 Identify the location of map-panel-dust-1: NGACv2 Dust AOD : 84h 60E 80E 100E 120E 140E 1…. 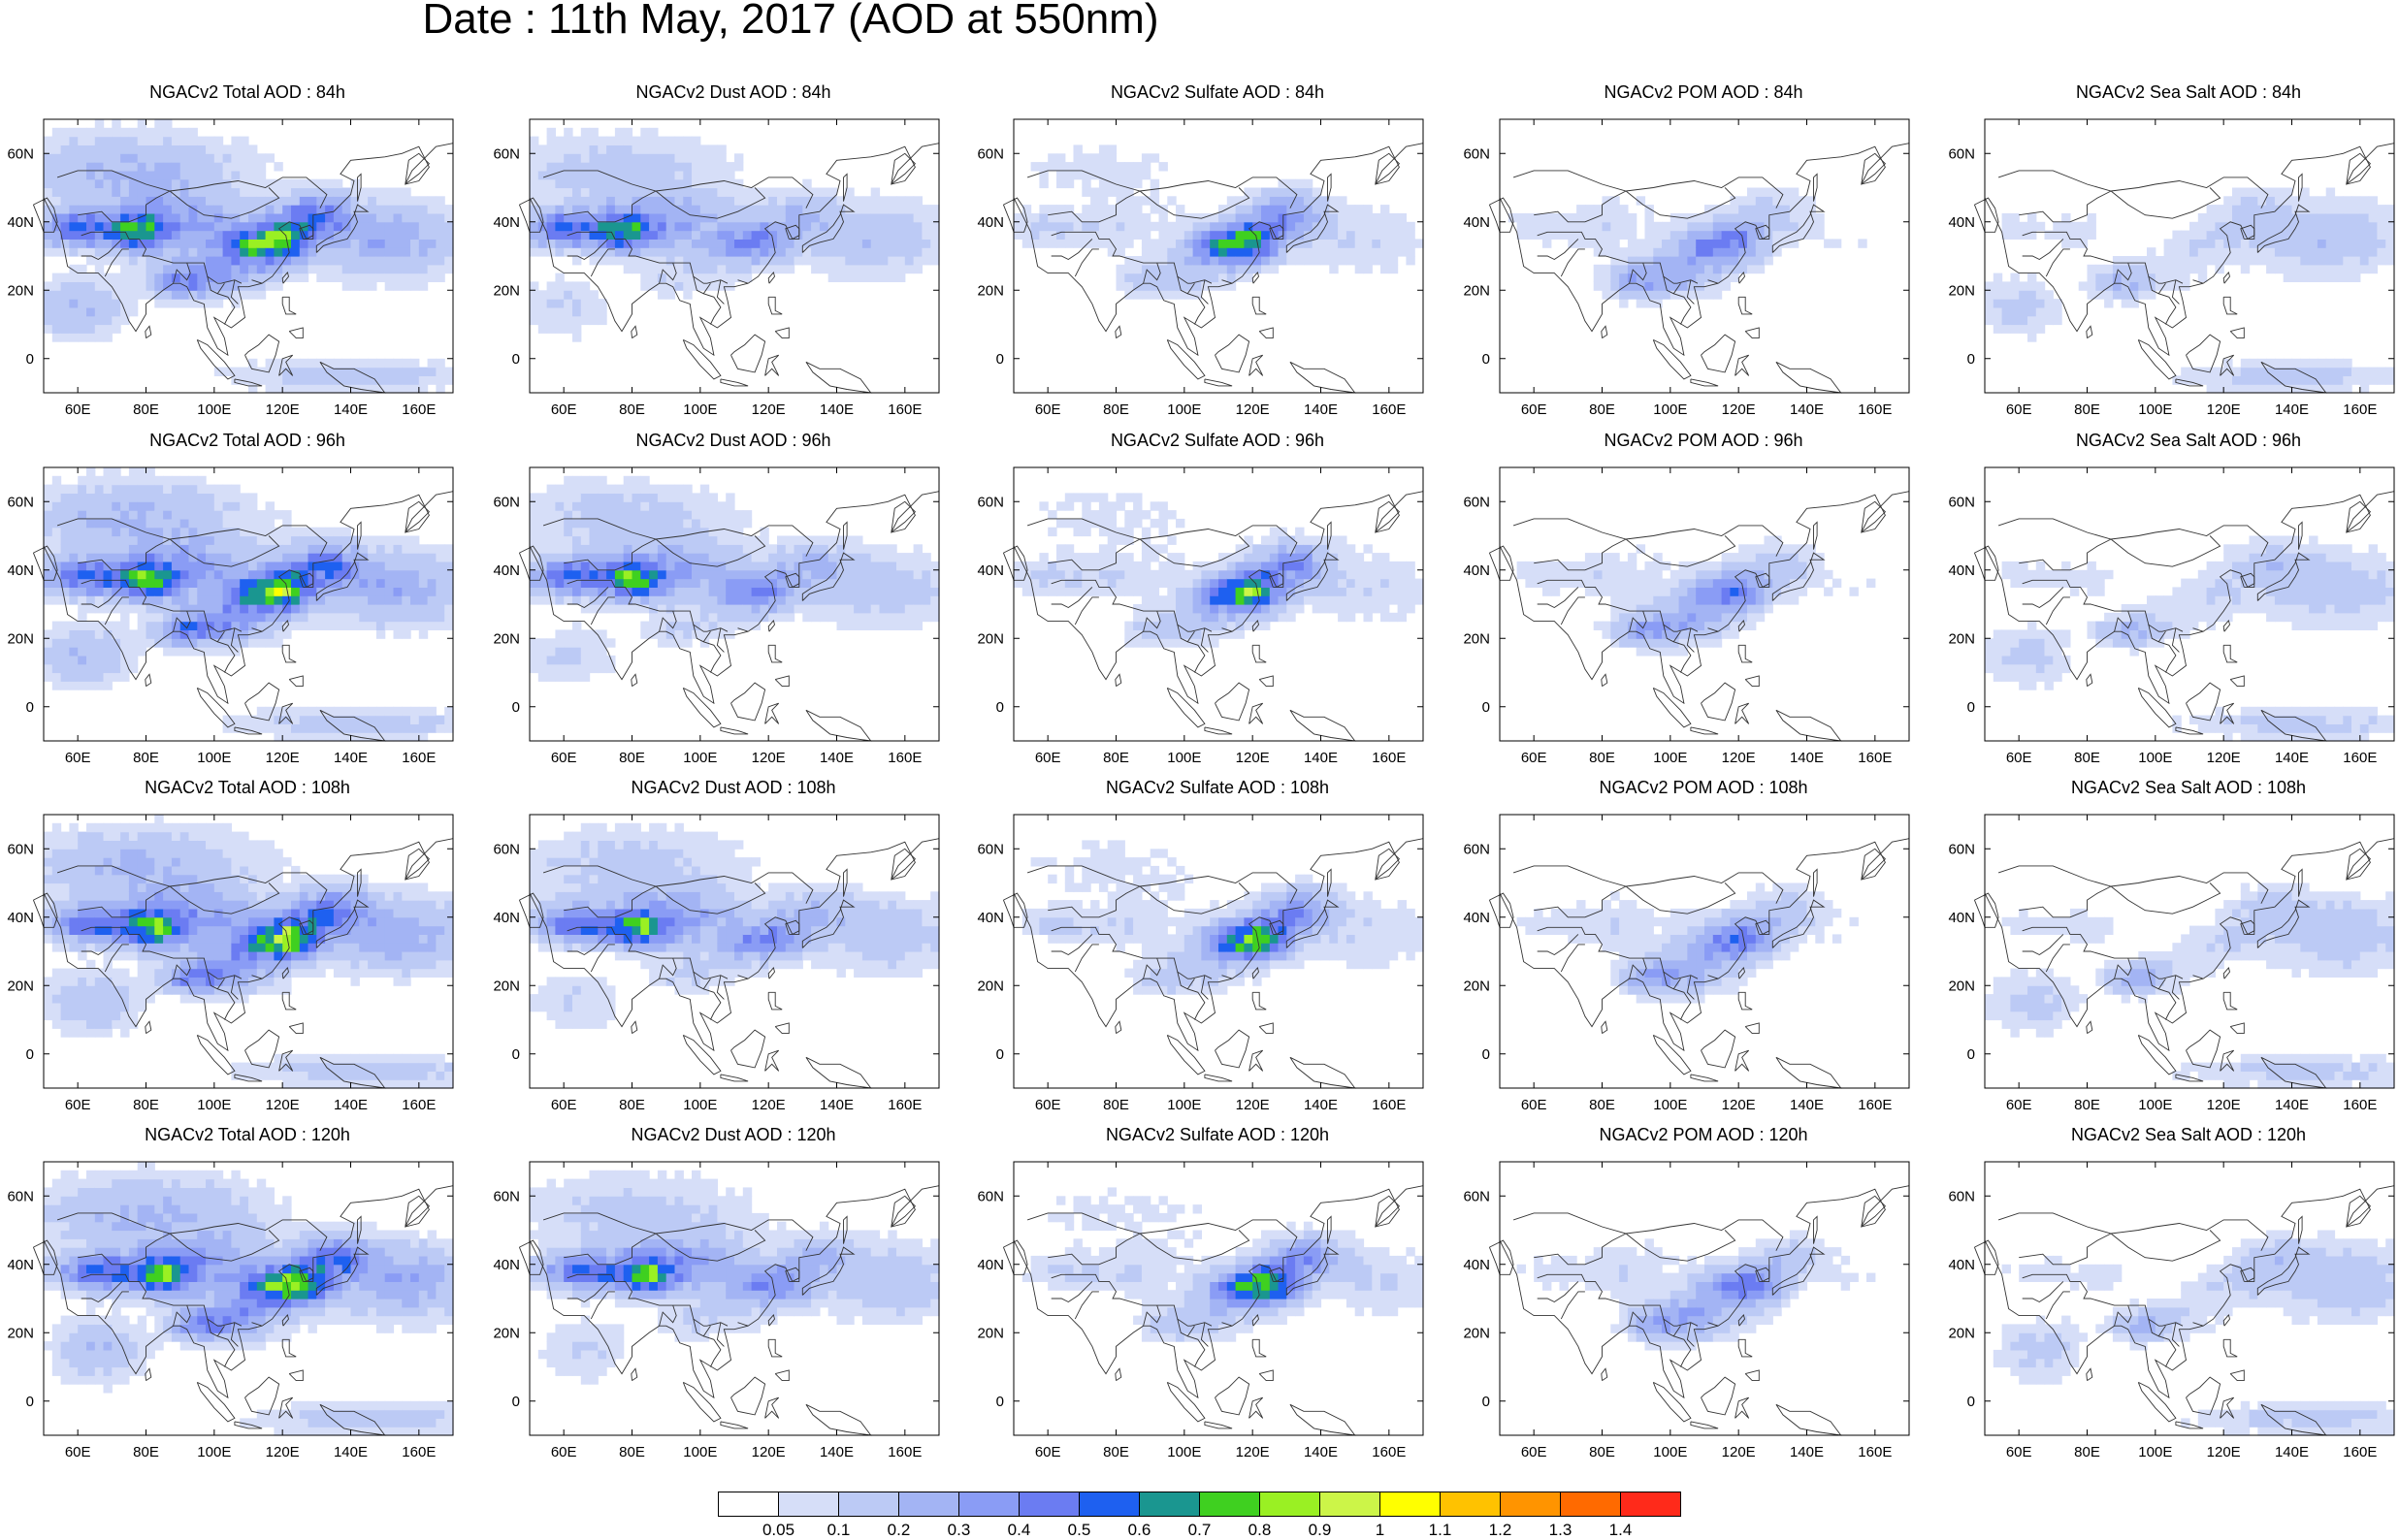
(717, 250).